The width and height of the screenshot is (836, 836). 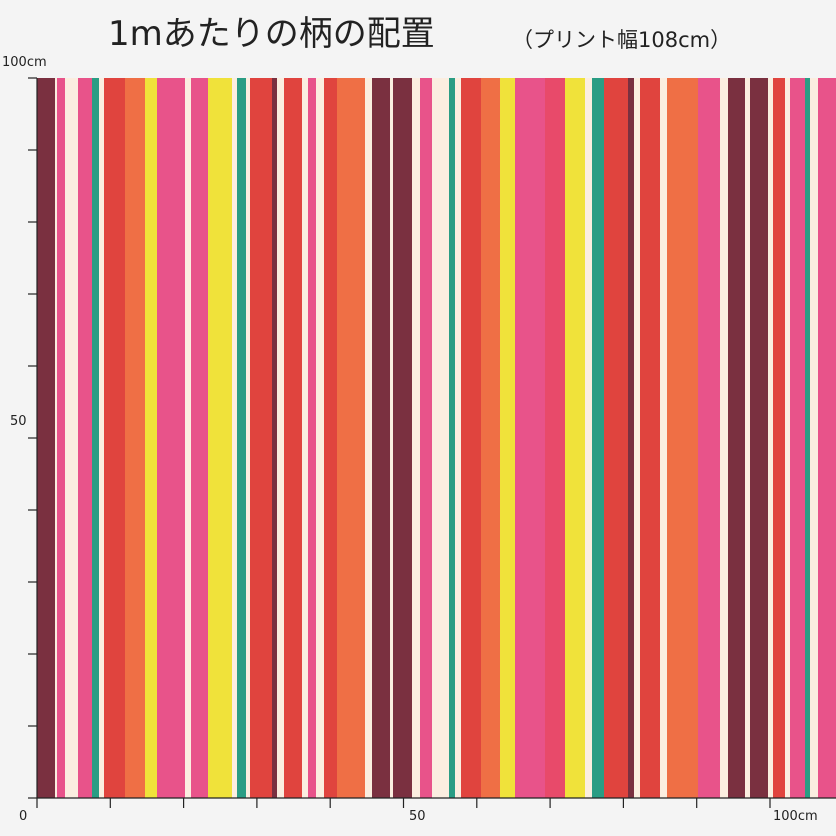 What do you see at coordinates (24, 62) in the screenshot?
I see `left-ruler-top-label: 100cm` at bounding box center [24, 62].